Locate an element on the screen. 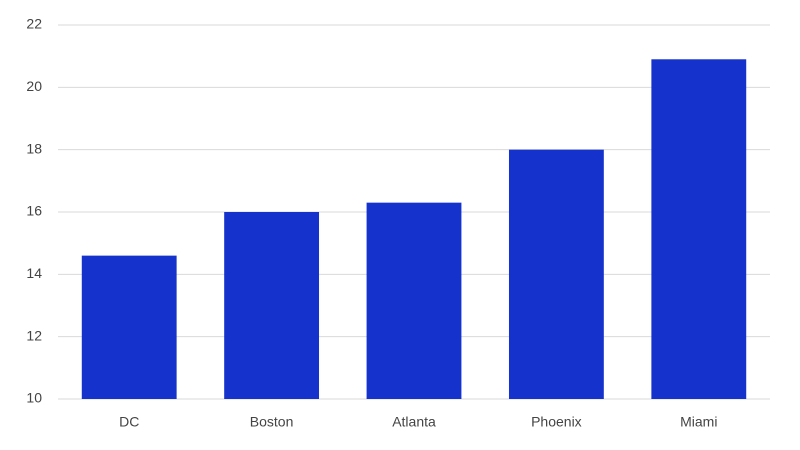  x-tick-label: DC is located at coordinates (129, 422).